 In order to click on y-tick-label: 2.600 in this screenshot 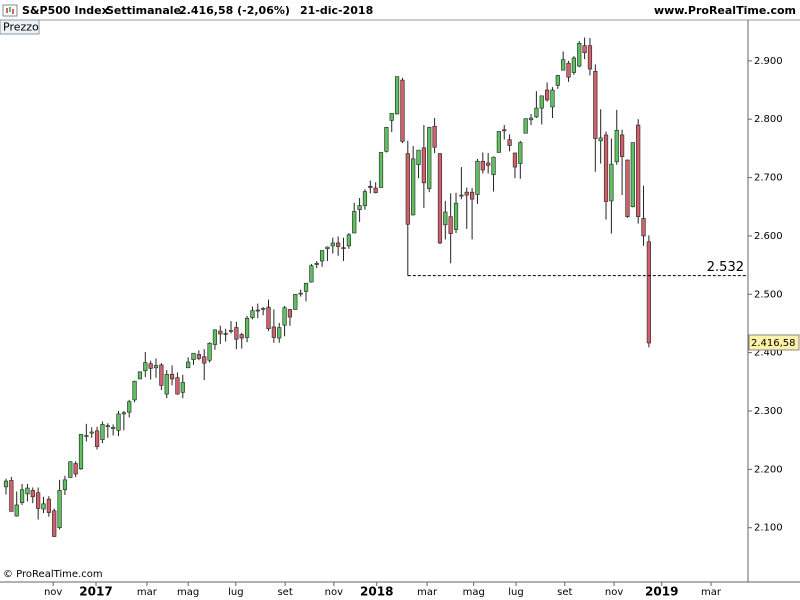, I will do `click(768, 236)`.